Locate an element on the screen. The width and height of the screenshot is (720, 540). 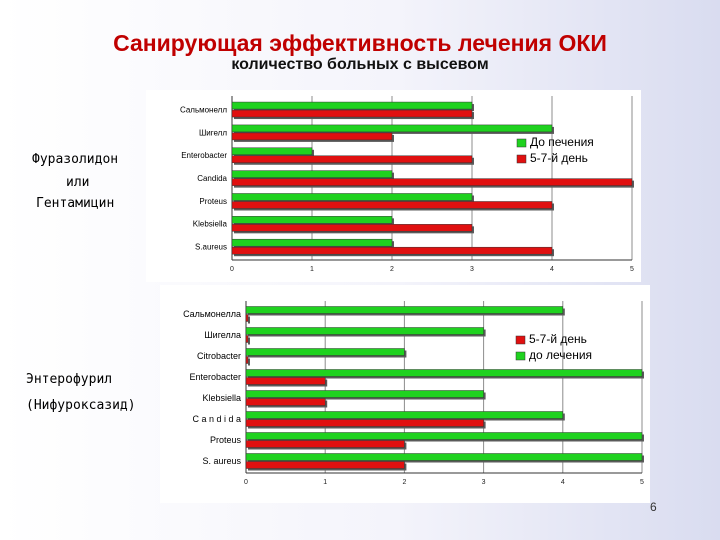
category-label: Сальмонелла is located at coordinates (212, 314).